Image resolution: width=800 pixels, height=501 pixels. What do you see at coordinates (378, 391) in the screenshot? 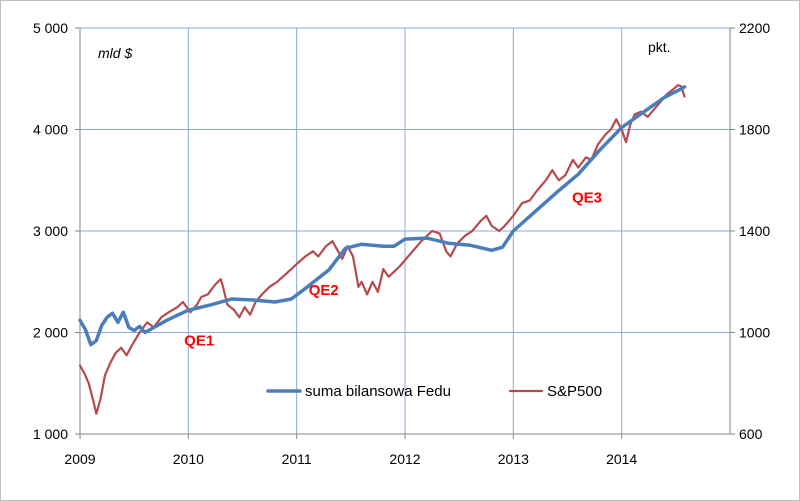
I see `legend-label: suma bilansowa Fedu` at bounding box center [378, 391].